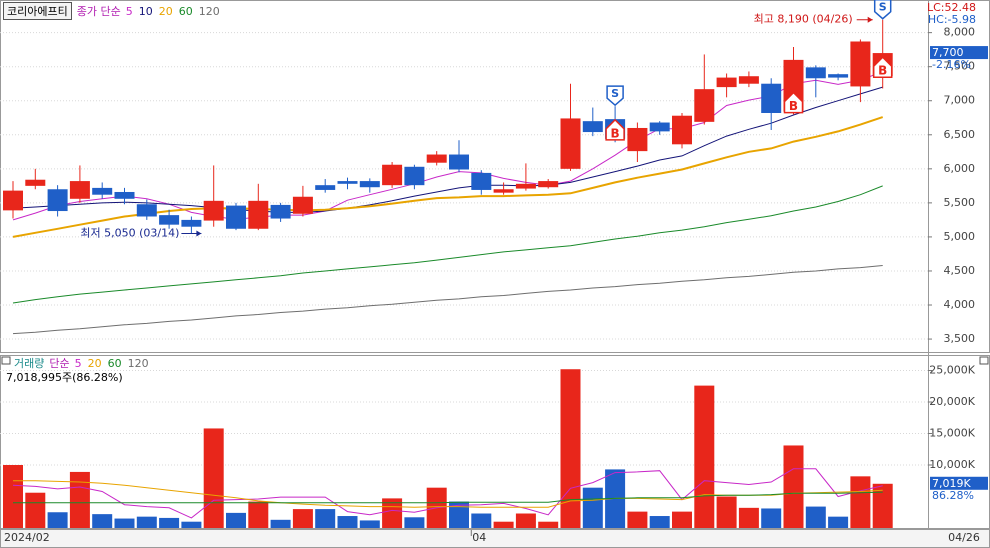 The height and width of the screenshot is (548, 990). What do you see at coordinates (27, 537) in the screenshot?
I see `x-tick-label: 2024/02` at bounding box center [27, 537].